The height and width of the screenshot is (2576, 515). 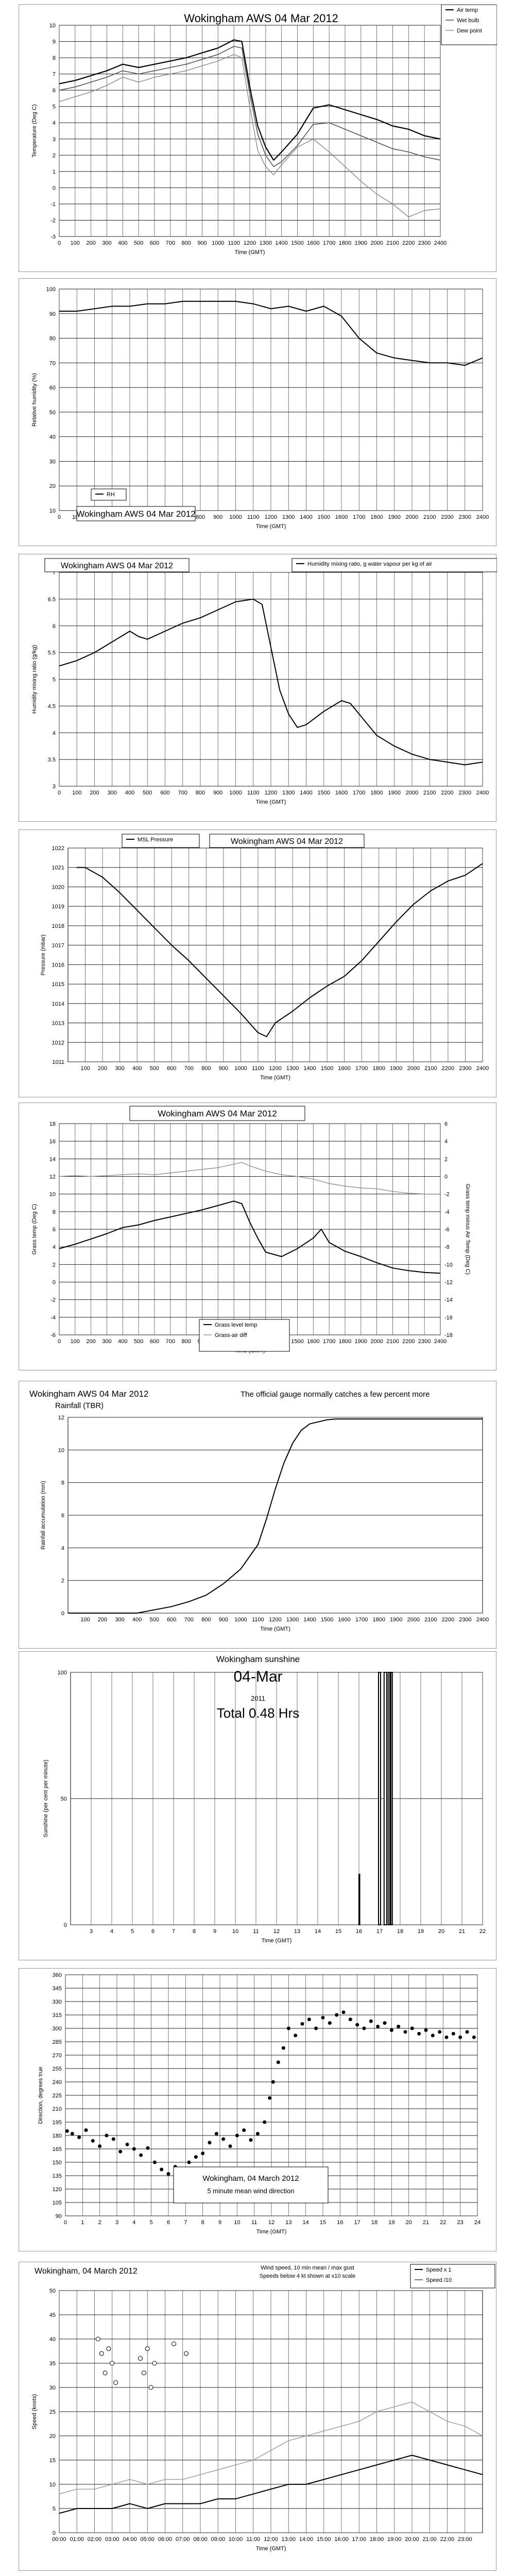 I want to click on y-tick-label: 165, so click(x=57, y=2149).